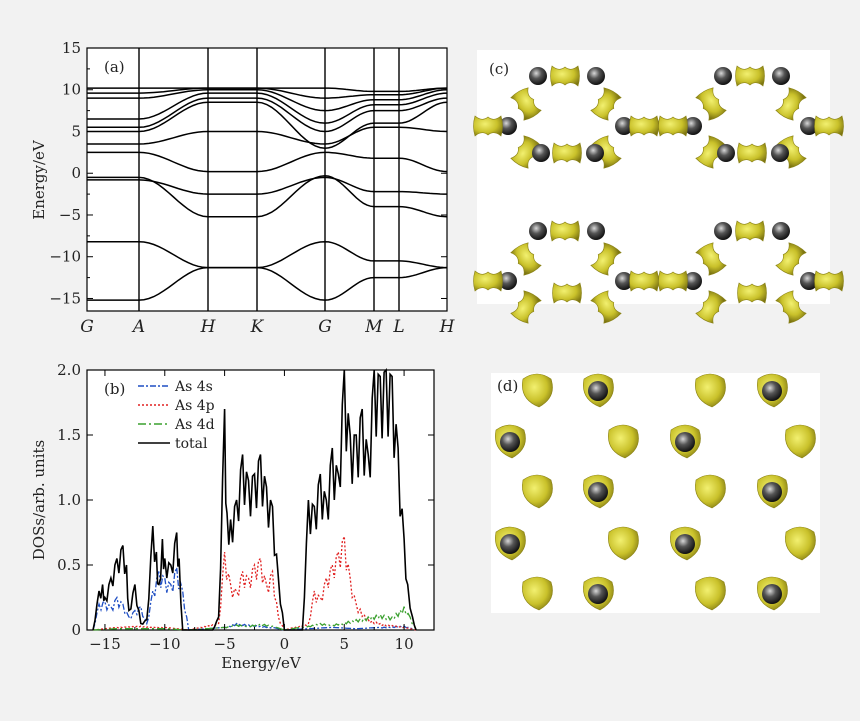 This screenshot has width=860, height=721. I want to click on dos-legend: As 4s As 4p As 4d total, so click(176, 415).